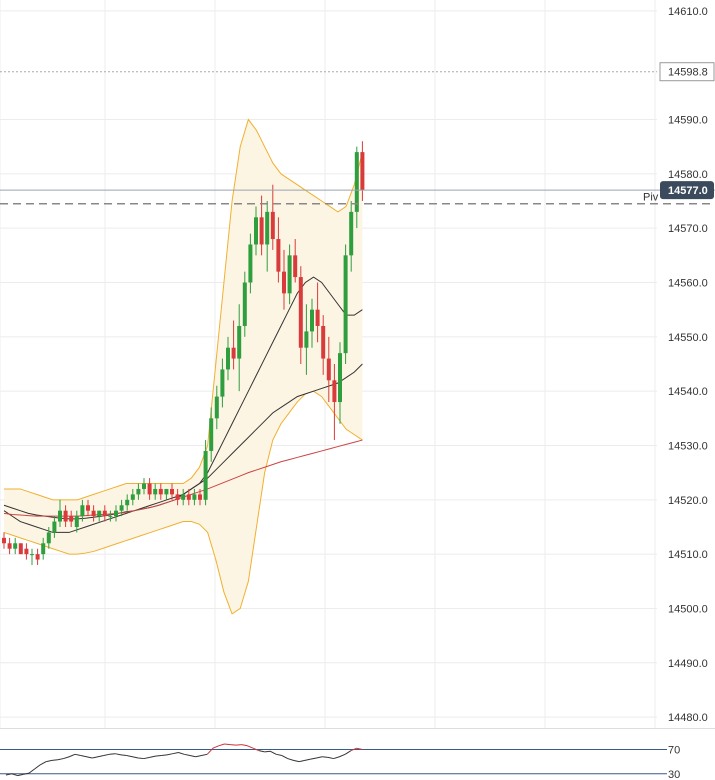 This screenshot has width=715, height=780. What do you see at coordinates (183, 502) in the screenshot?
I see `bollinger-lower-line` at bounding box center [183, 502].